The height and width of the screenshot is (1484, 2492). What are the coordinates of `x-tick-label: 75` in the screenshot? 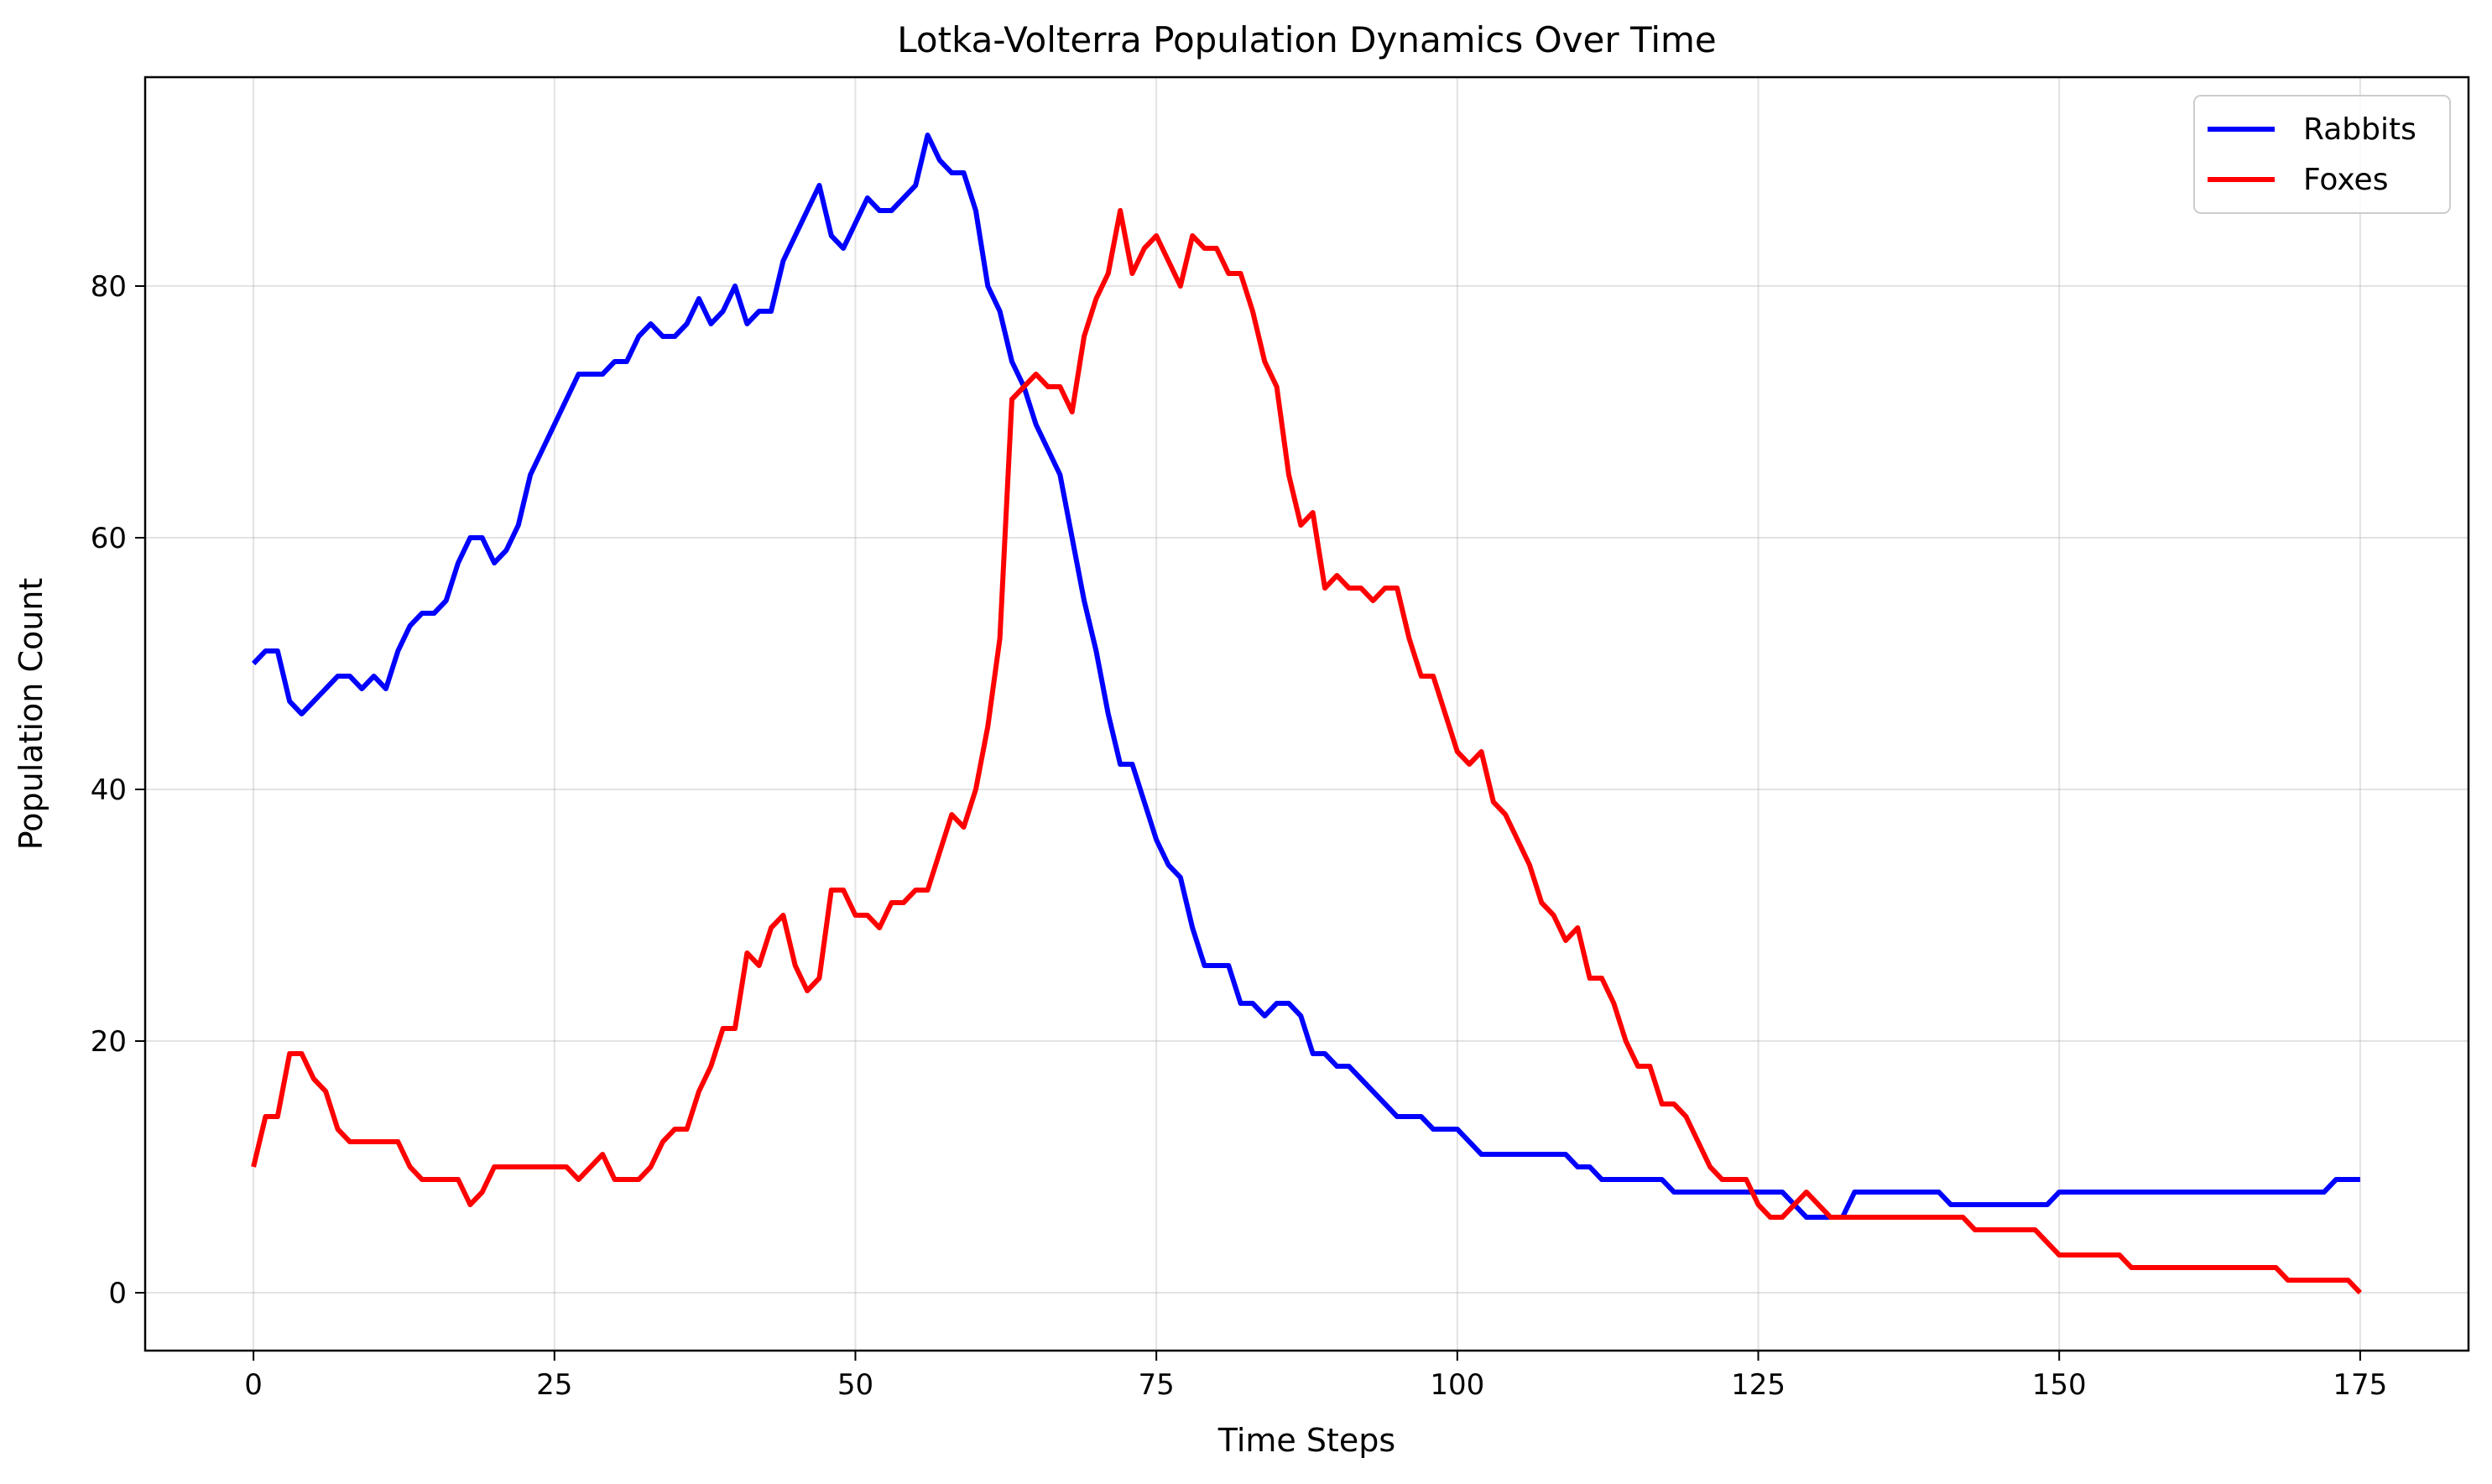 It's located at (1157, 1385).